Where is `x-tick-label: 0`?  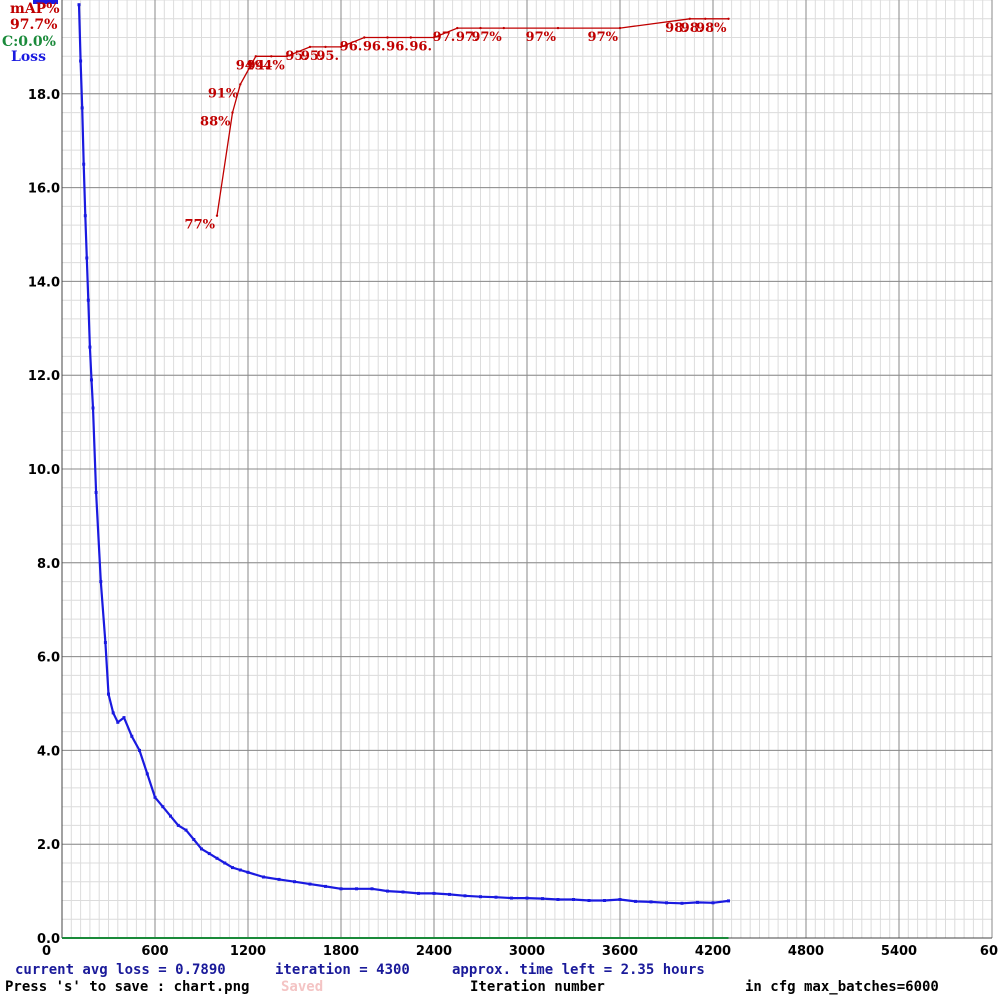
x-tick-label: 0 is located at coordinates (46, 951).